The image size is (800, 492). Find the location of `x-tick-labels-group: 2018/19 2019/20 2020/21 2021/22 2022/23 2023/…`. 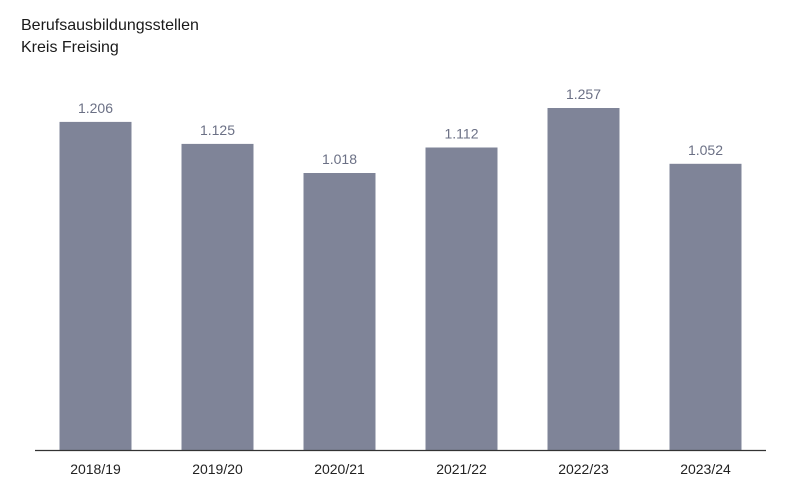

x-tick-labels-group: 2018/19 2019/20 2020/21 2021/22 2022/23 2023/… is located at coordinates (400, 469).